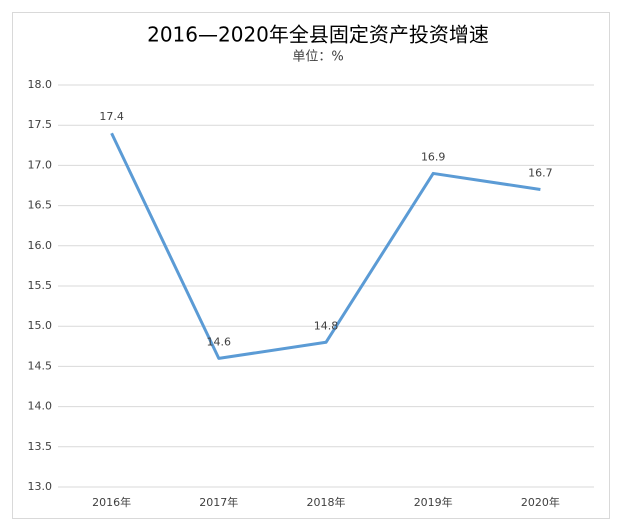  I want to click on y-tick-label: 14.5, so click(40, 365).